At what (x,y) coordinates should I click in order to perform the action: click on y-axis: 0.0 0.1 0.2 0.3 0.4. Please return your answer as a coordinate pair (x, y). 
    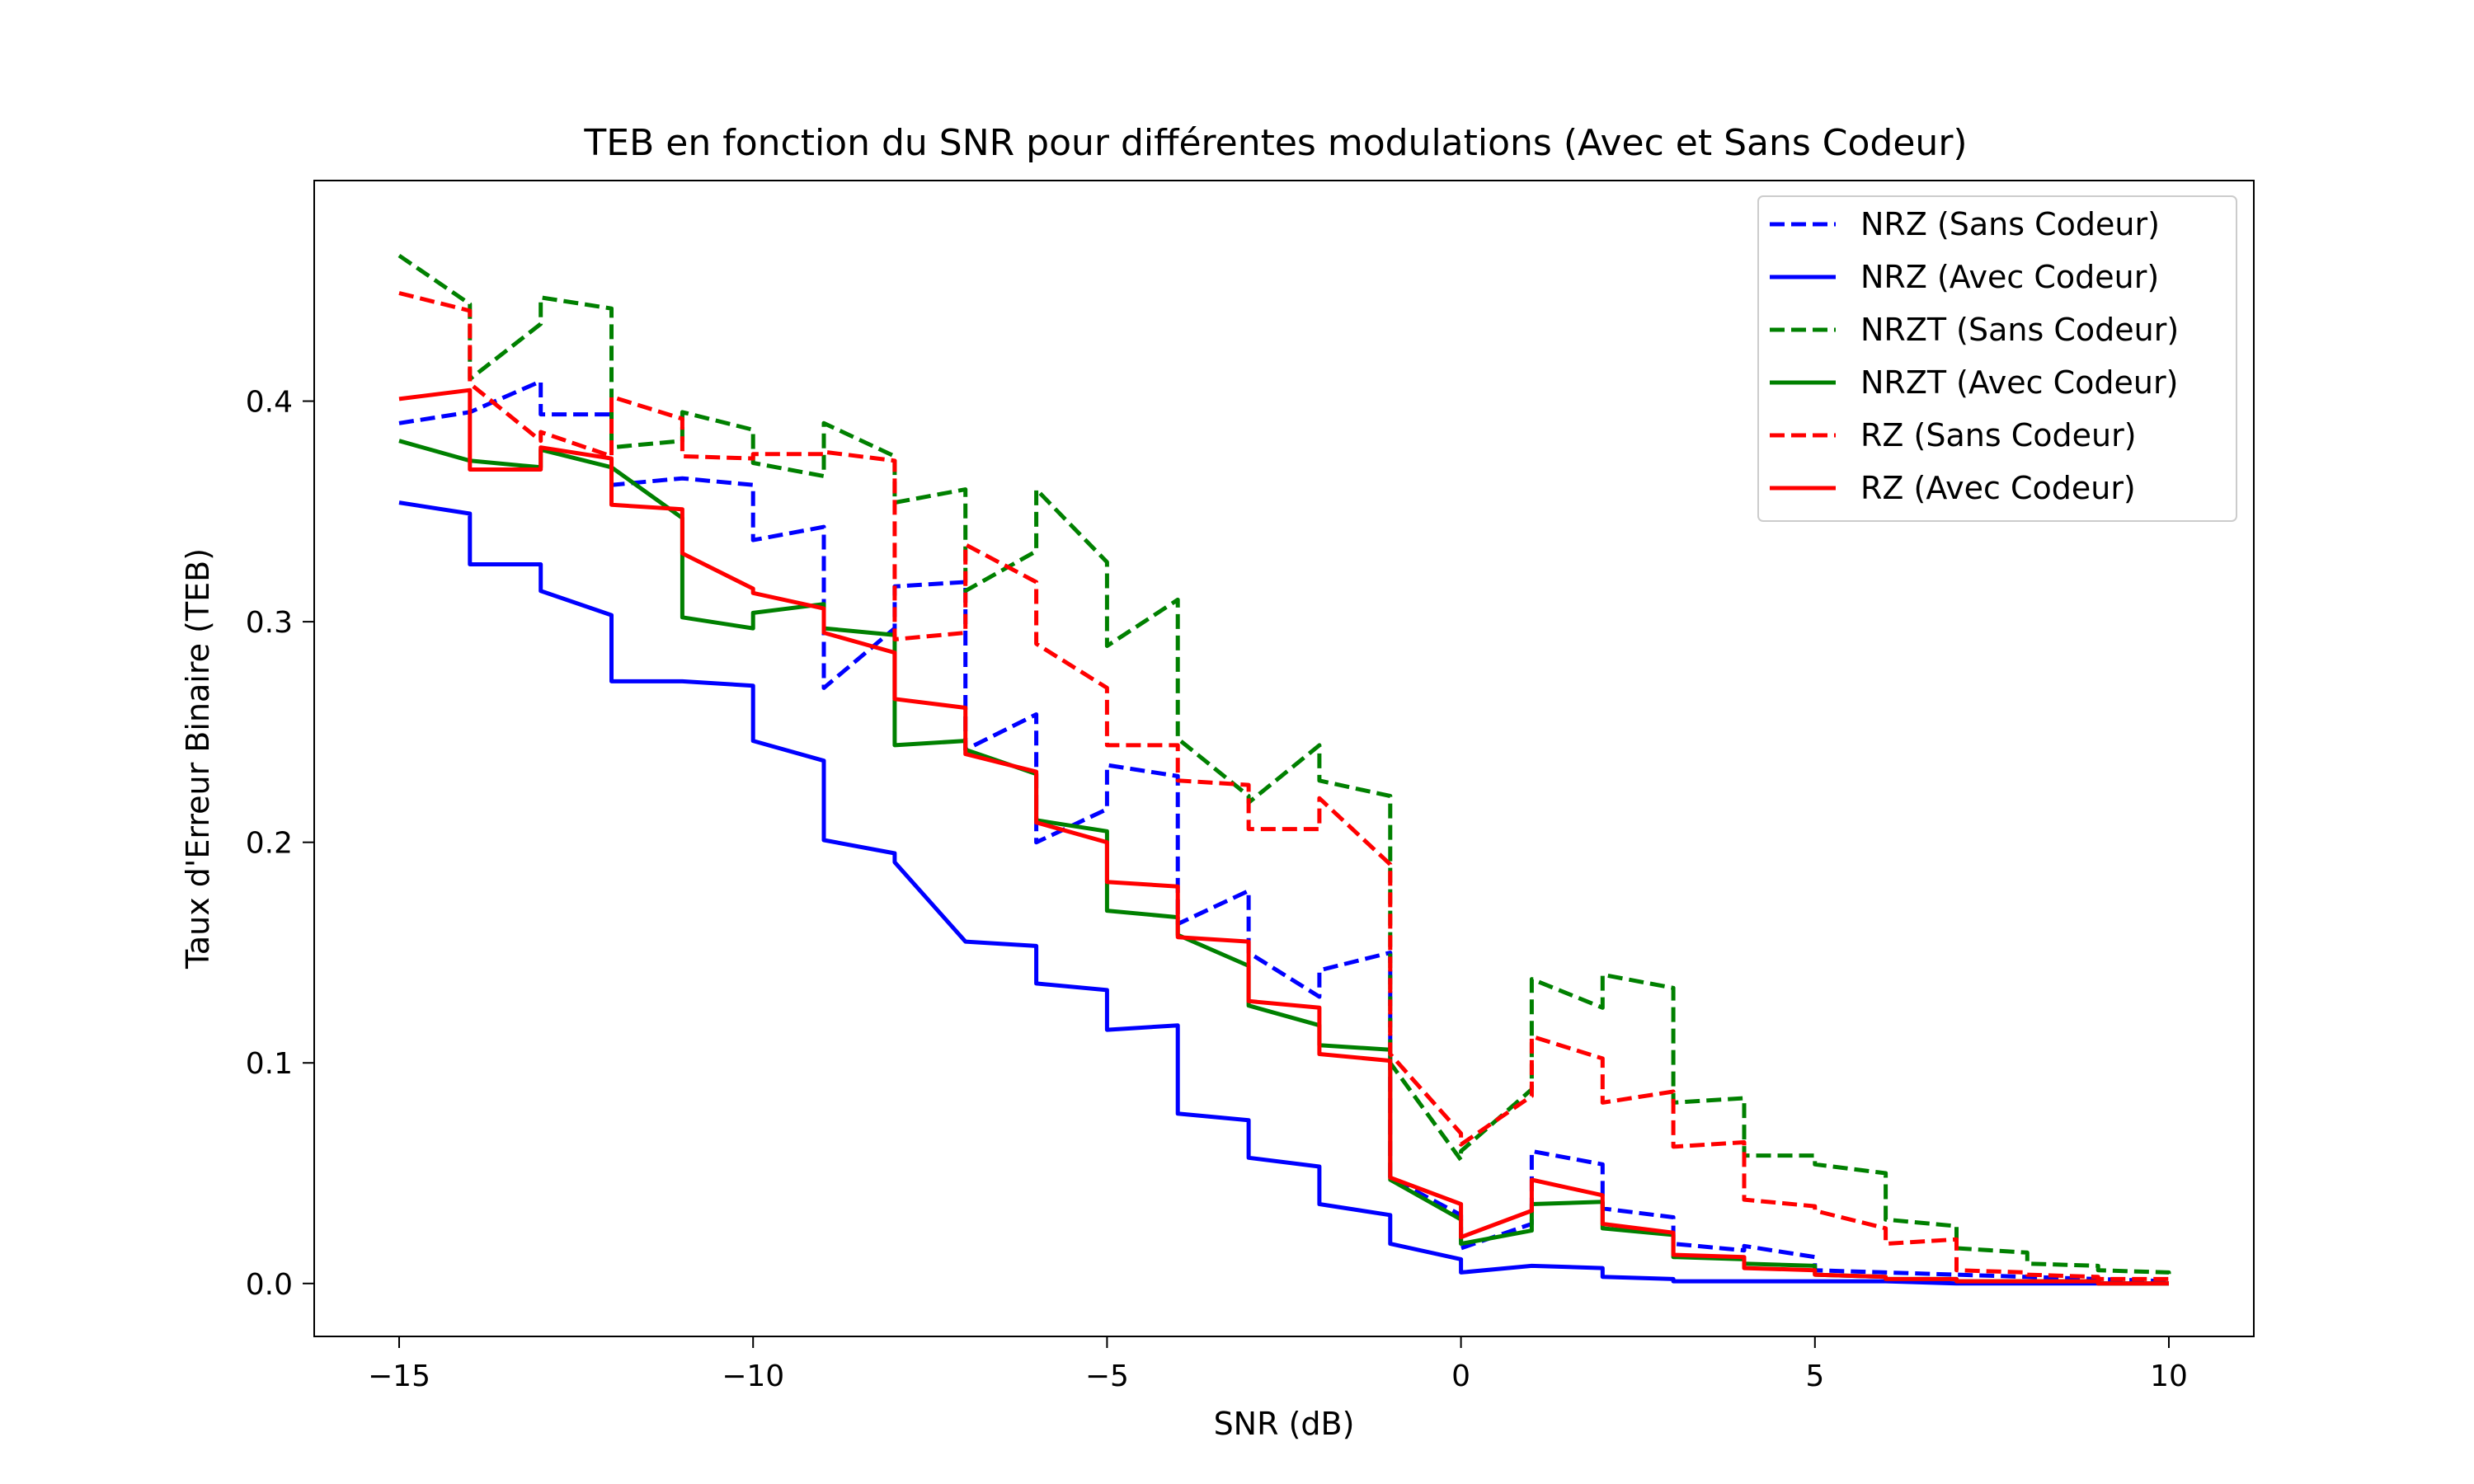
    Looking at the image, I should click on (280, 844).